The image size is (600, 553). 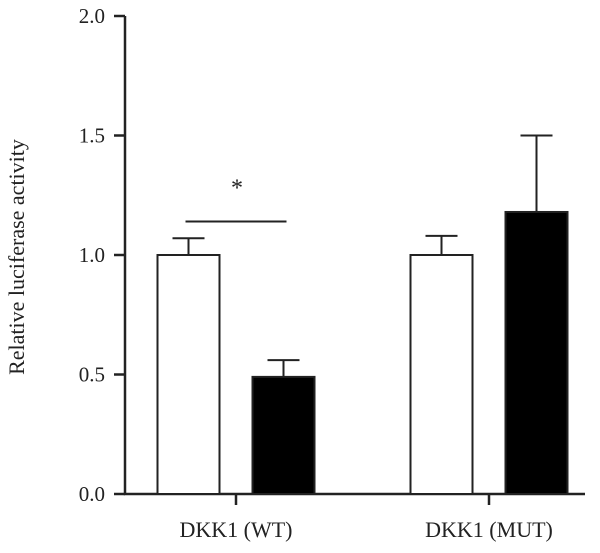 I want to click on y-tick-label: 1.0, so click(x=92, y=255).